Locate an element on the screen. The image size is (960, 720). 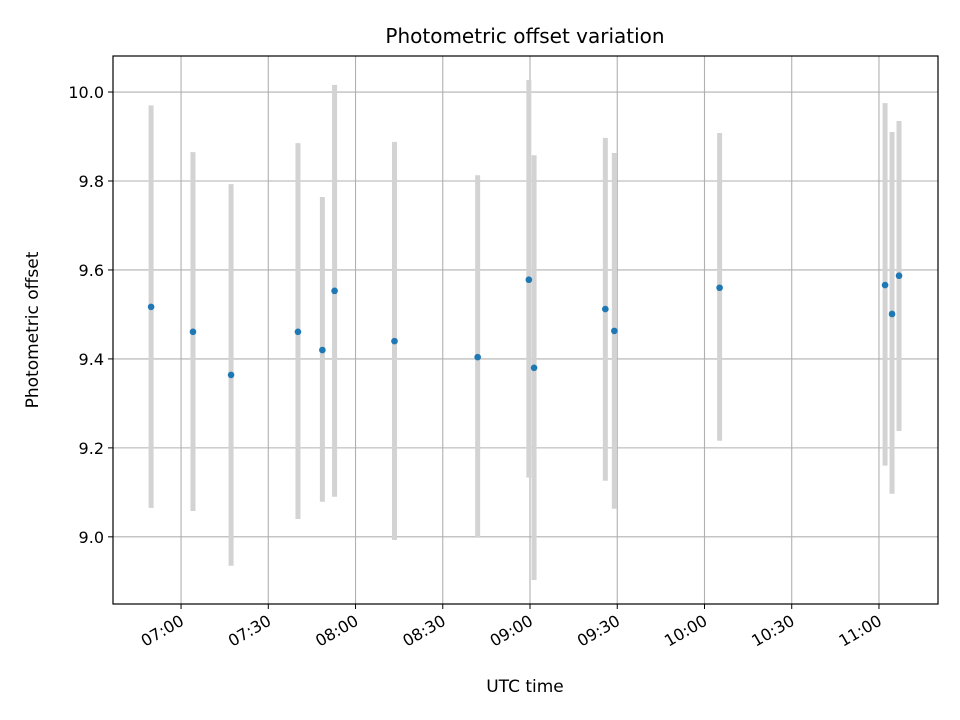
y-tick-label: 9.2 is located at coordinates (91, 448).